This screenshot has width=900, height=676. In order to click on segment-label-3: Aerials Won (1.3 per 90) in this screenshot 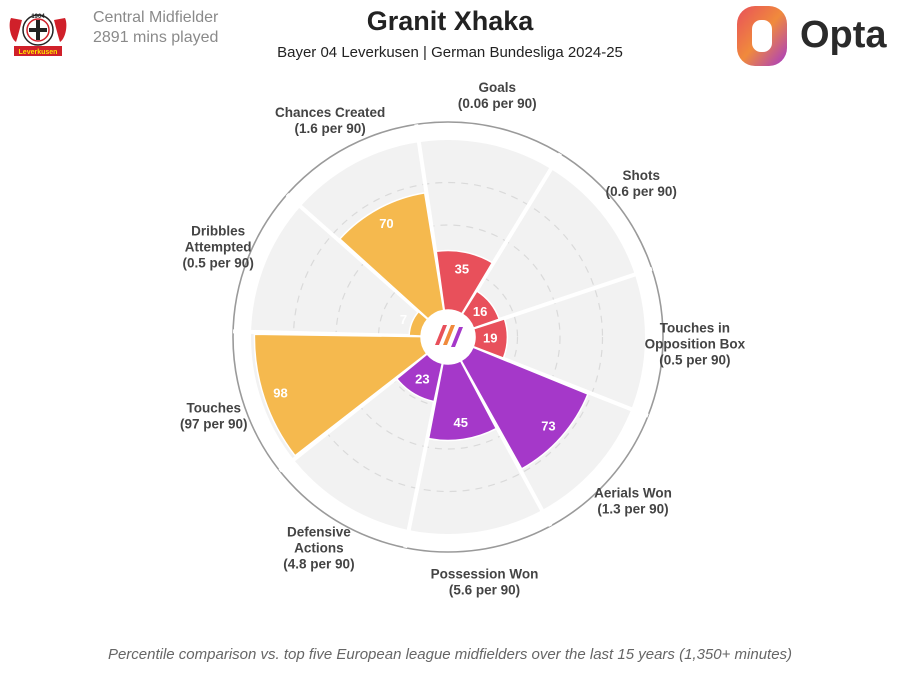, I will do `click(633, 501)`.